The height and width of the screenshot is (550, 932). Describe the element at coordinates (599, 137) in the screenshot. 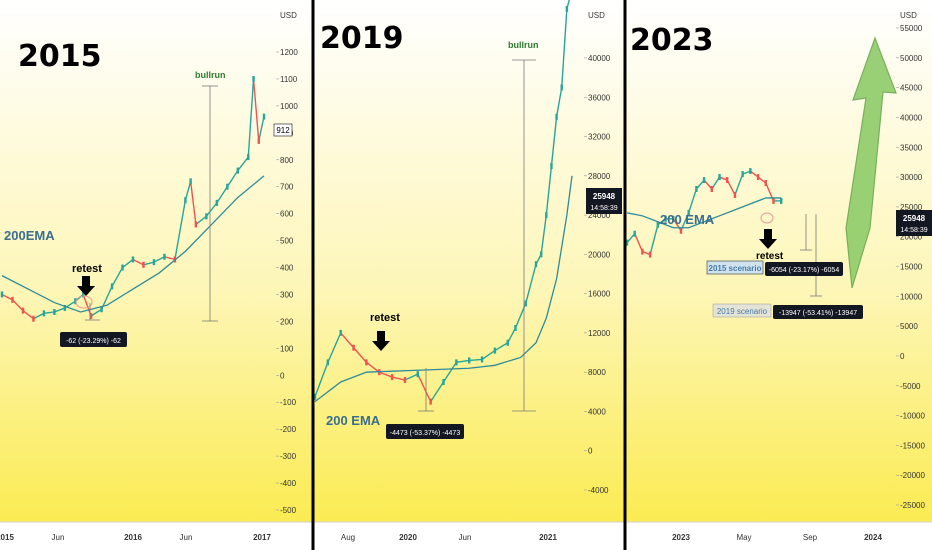

I see `y-tick-label: 32000` at that location.